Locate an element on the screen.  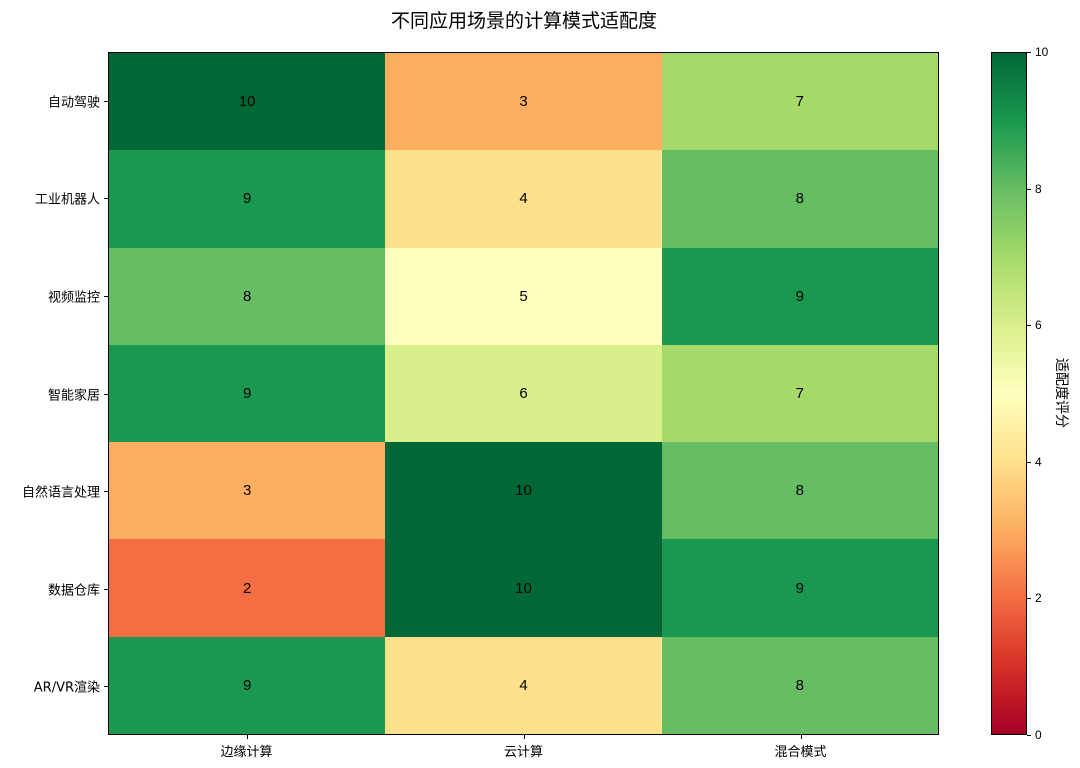
y-tick-label: 数据仓库 is located at coordinates (73, 591).